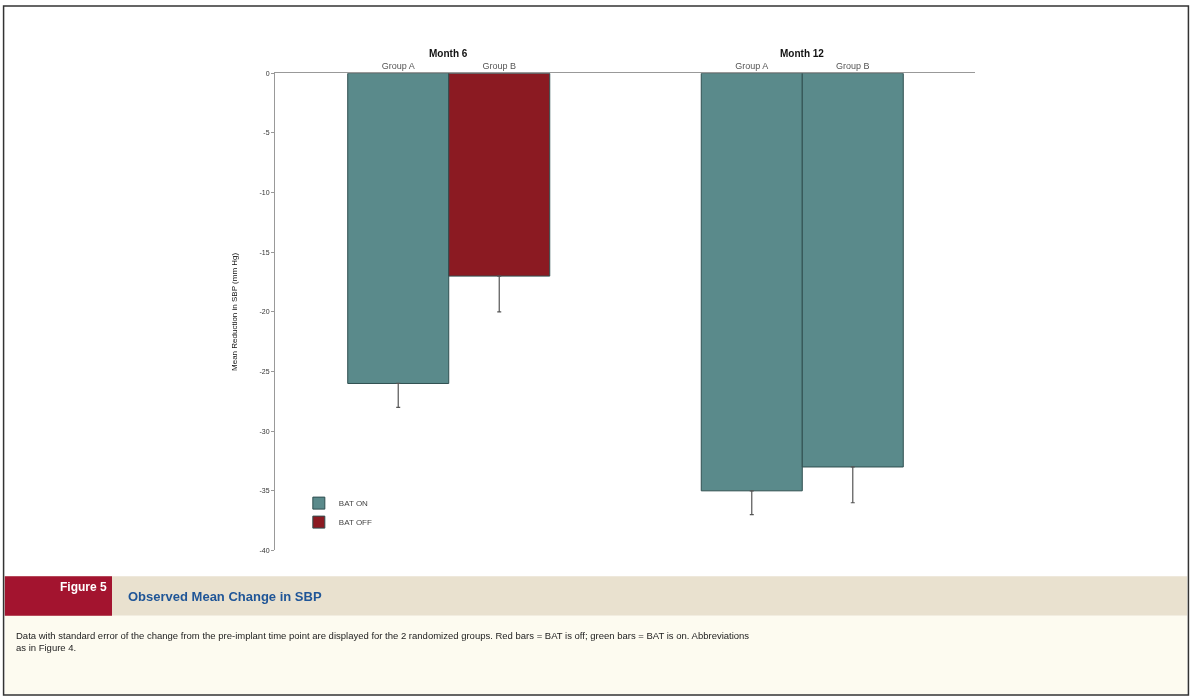 Image resolution: width=1192 pixels, height=700 pixels. Describe the element at coordinates (355, 523) in the screenshot. I see `legend-label: BAT OFF` at that location.